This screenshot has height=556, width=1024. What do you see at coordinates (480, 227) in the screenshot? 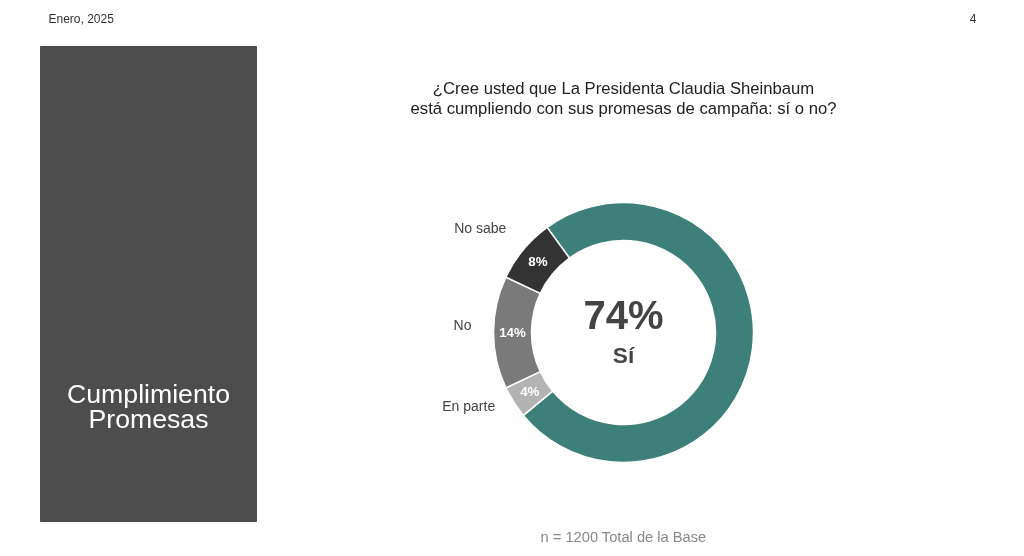
I see `slice-label: No sabe` at bounding box center [480, 227].